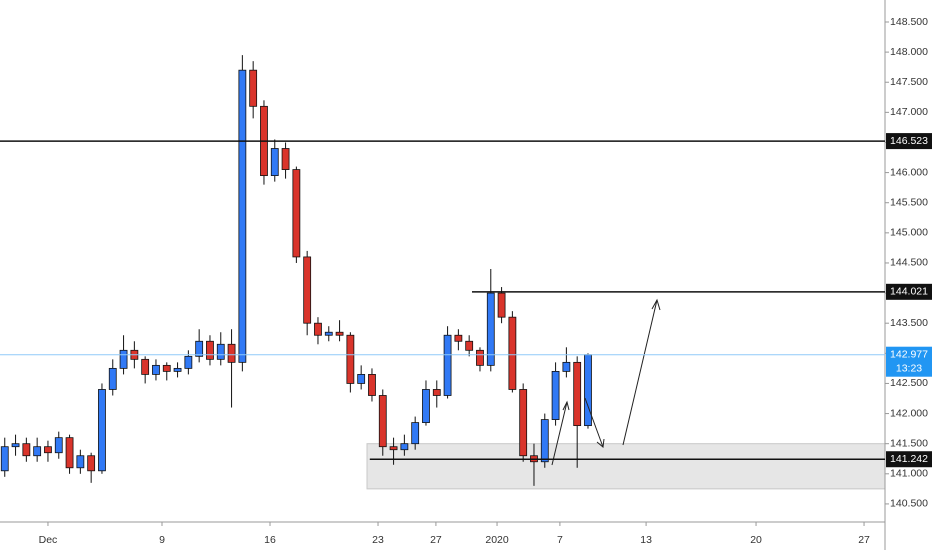 The width and height of the screenshot is (932, 550). What do you see at coordinates (909, 504) in the screenshot?
I see `y-tick-label: 140.500` at bounding box center [909, 504].